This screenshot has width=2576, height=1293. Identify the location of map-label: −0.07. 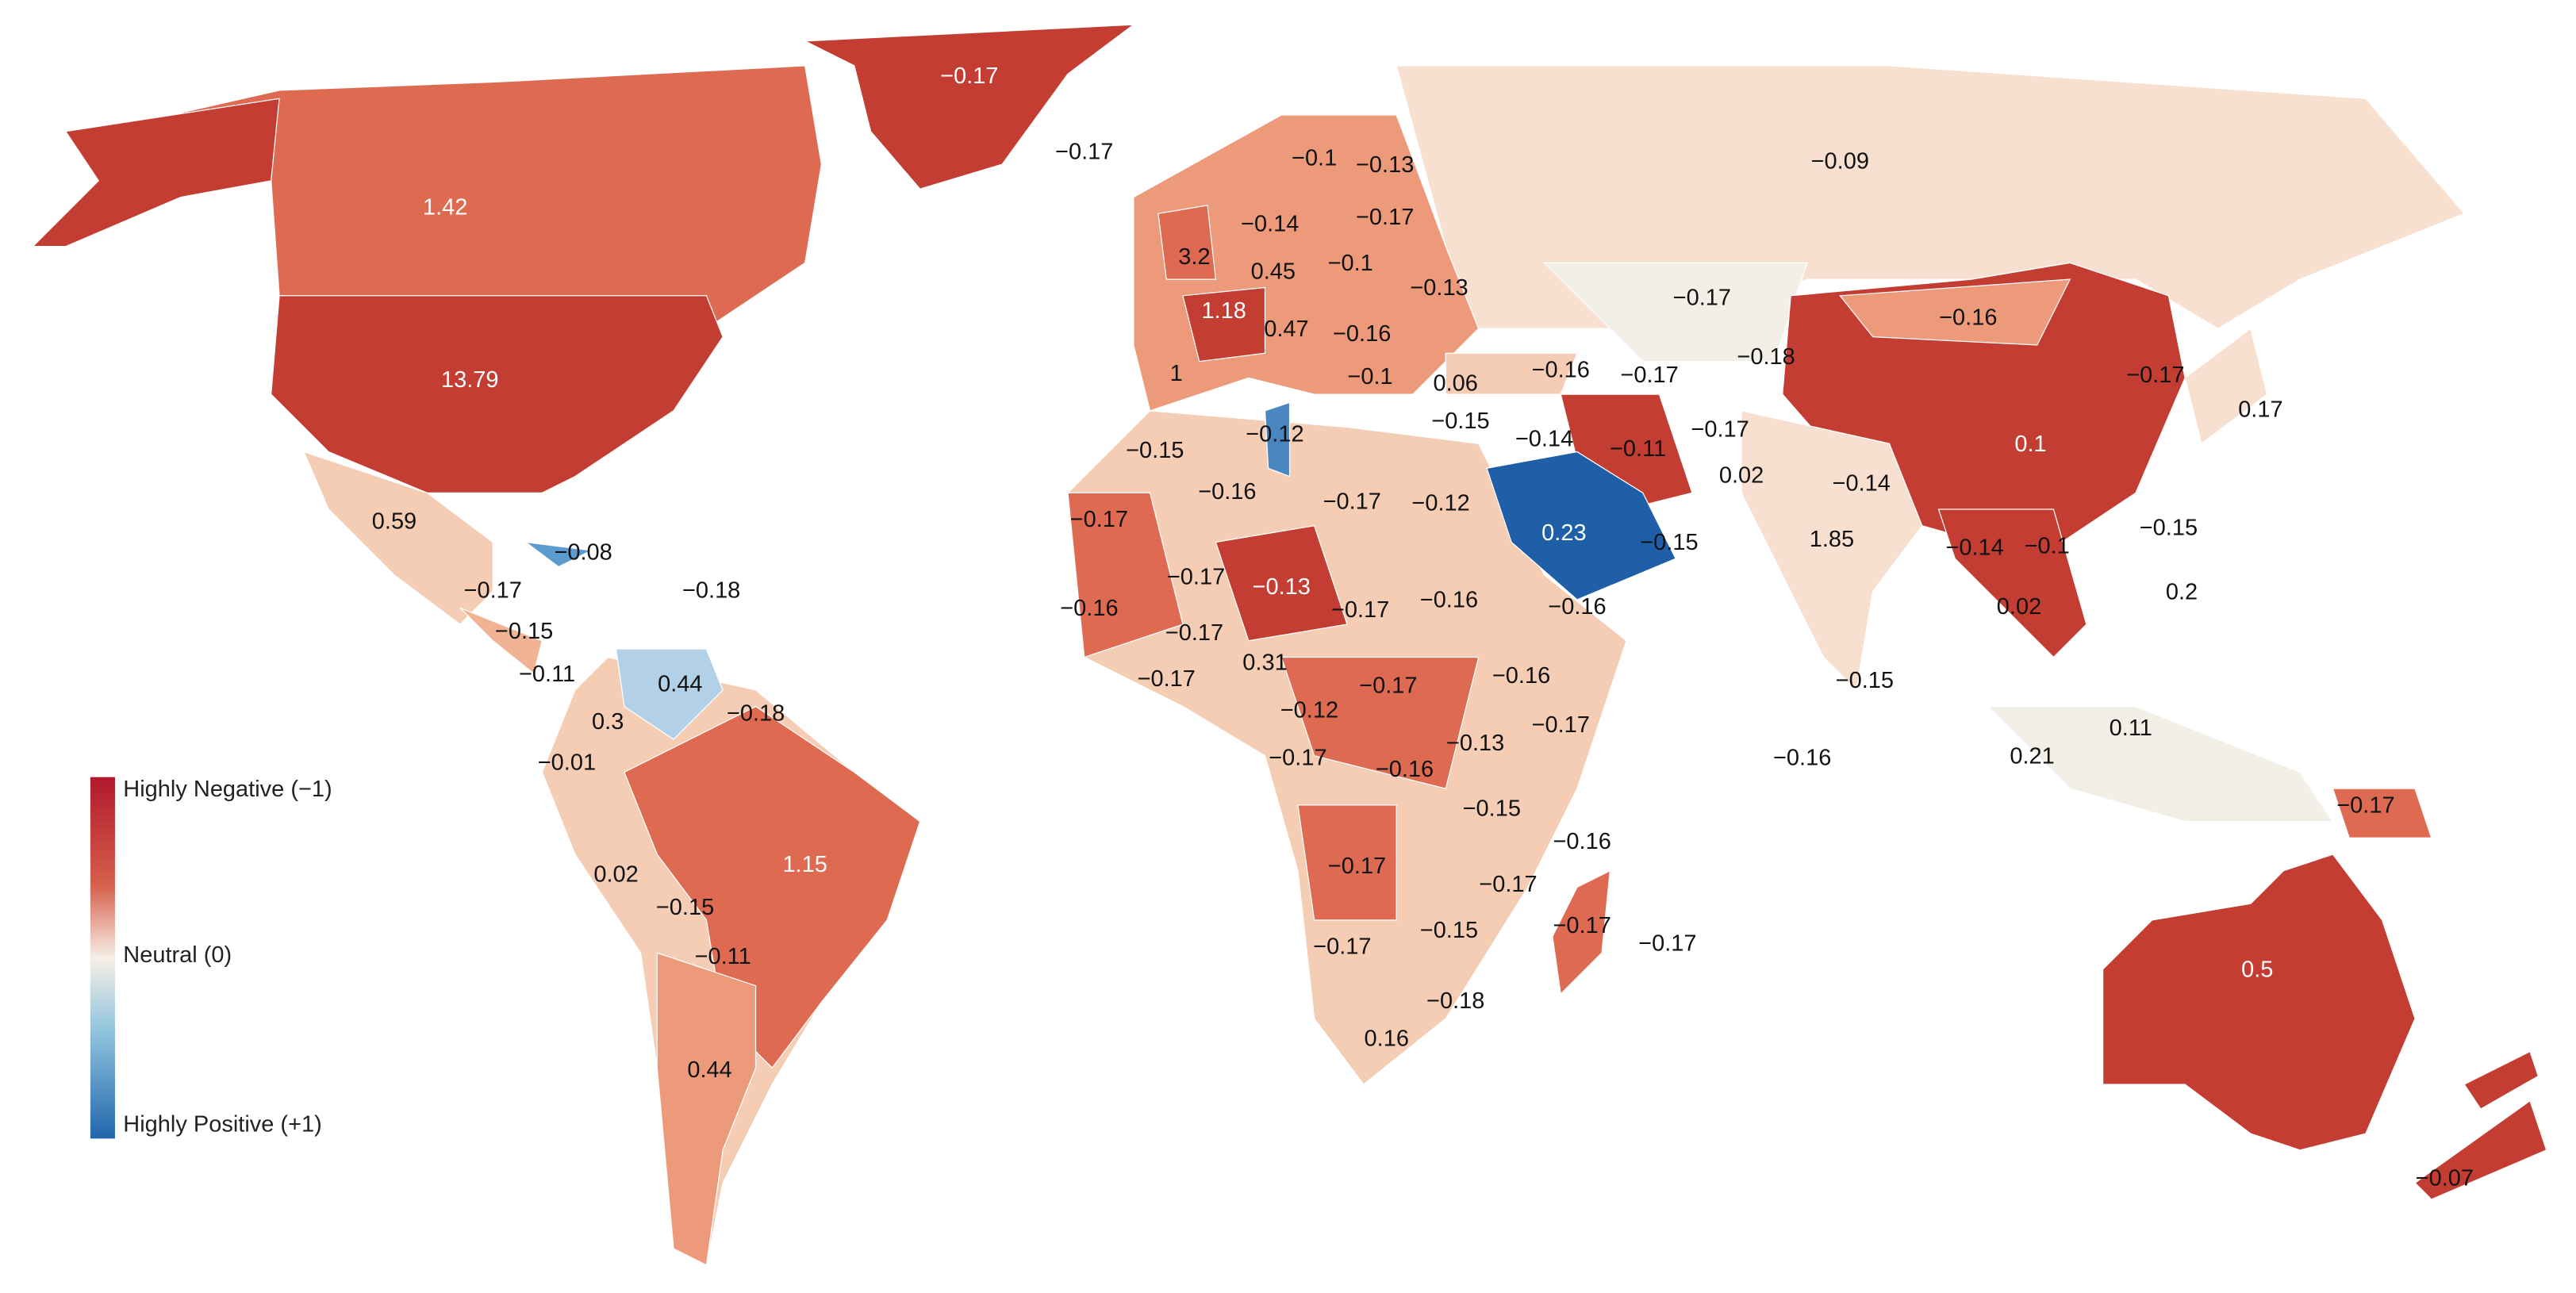
(2445, 1178).